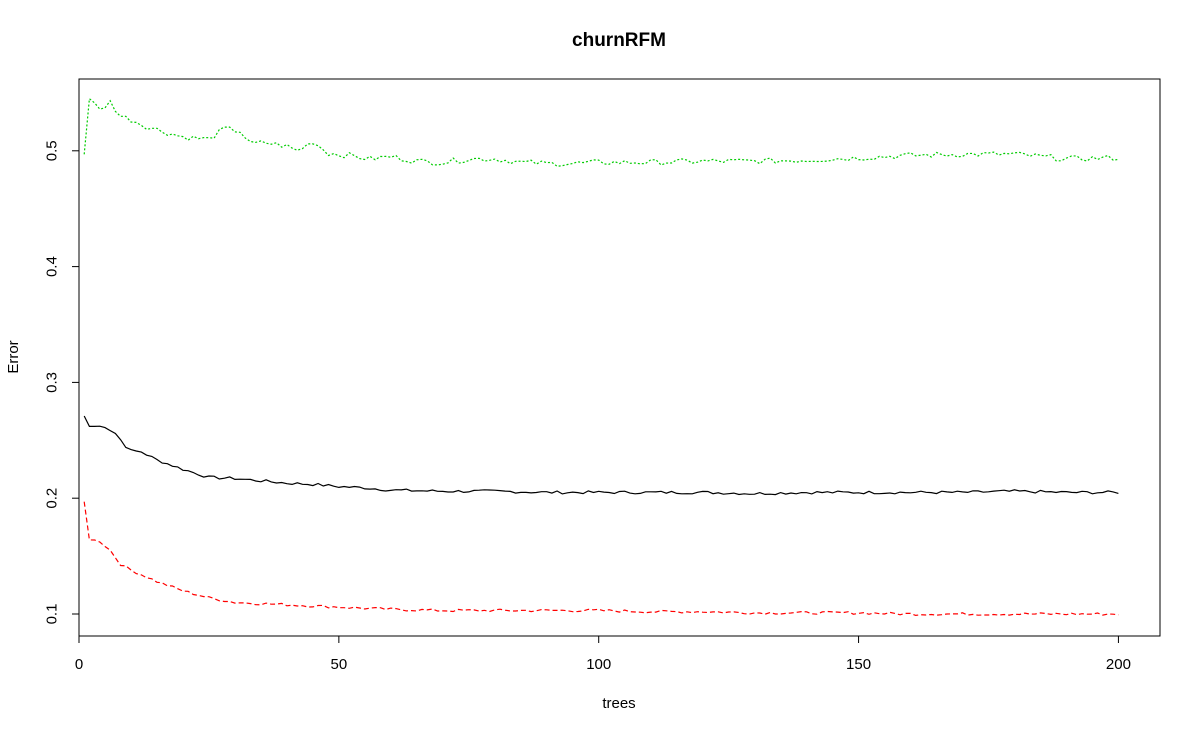  What do you see at coordinates (52, 150) in the screenshot?
I see `y-tick-label: 0.5` at bounding box center [52, 150].